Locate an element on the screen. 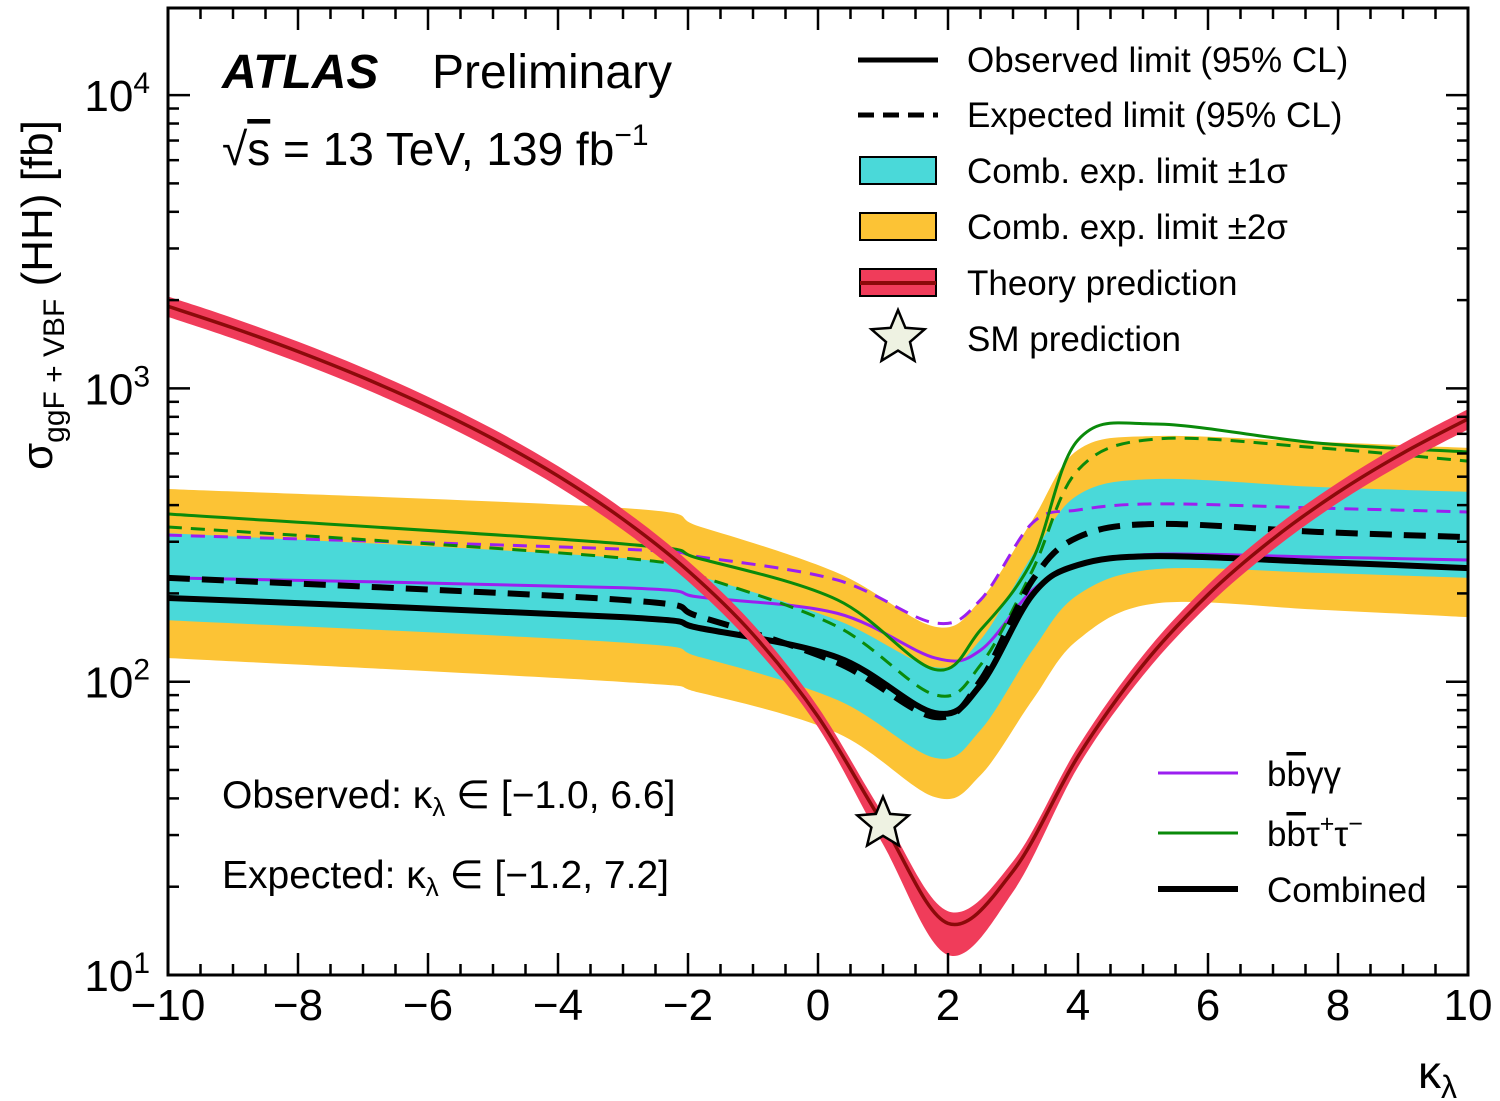 The width and height of the screenshot is (1500, 1101). observed-interval: Observed: κλ ∈ [−1.0, 6.6] is located at coordinates (448, 798).